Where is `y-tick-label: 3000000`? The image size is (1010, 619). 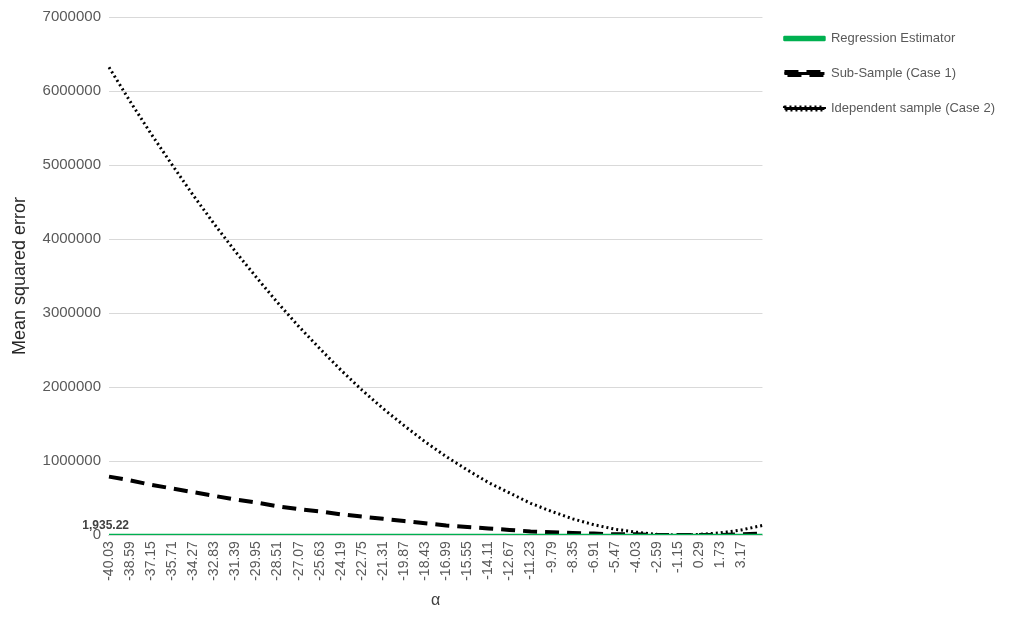
y-tick-label: 3000000 is located at coordinates (71, 312).